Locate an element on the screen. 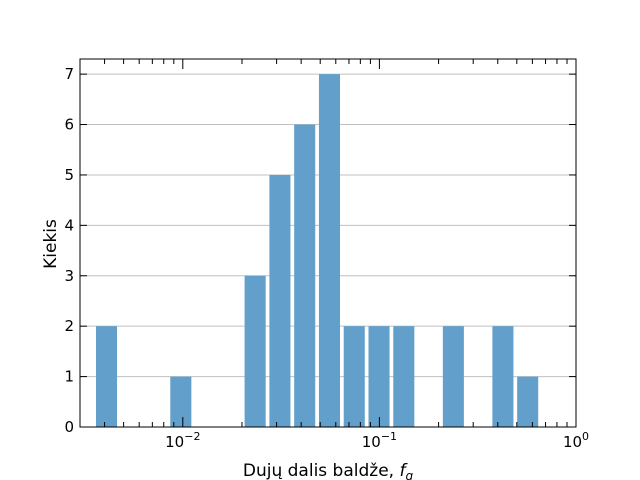 This screenshot has height=480, width=640. x-tick-label: 10⁻² is located at coordinates (182, 440).